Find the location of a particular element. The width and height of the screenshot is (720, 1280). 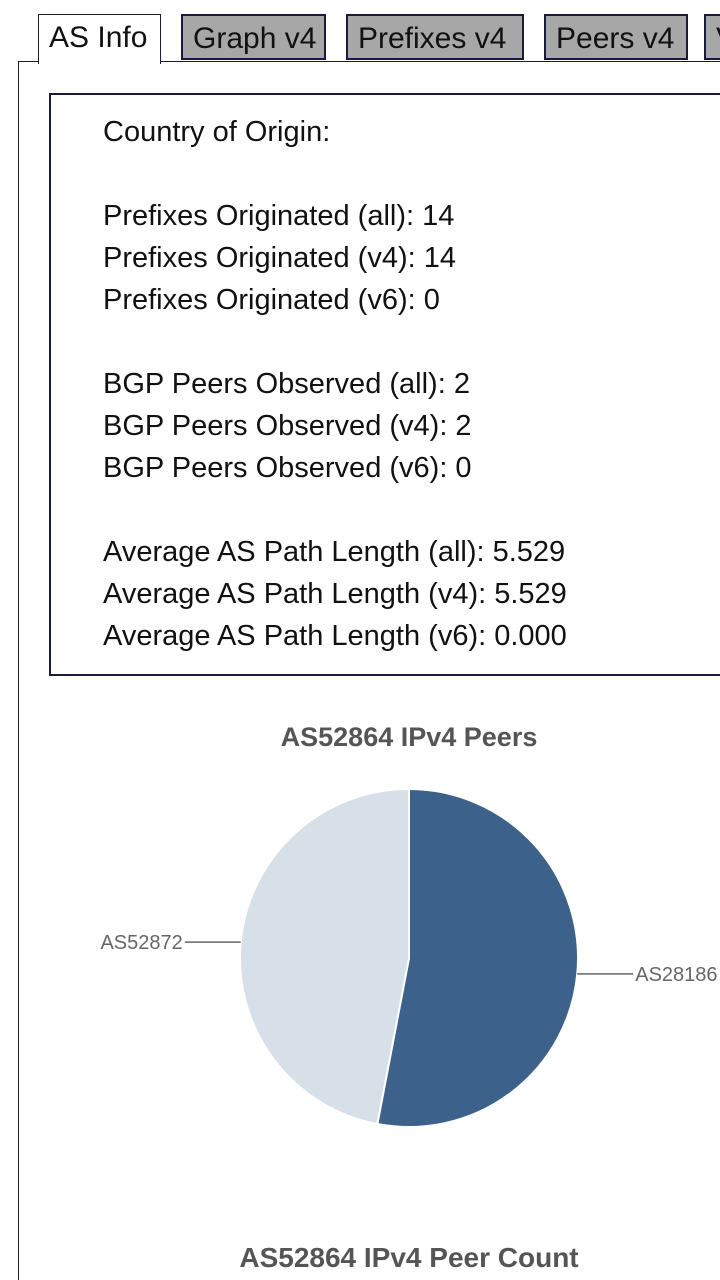

peer-count-chart-title: AS52864 IPv4 Peer Count is located at coordinates (409, 1257).